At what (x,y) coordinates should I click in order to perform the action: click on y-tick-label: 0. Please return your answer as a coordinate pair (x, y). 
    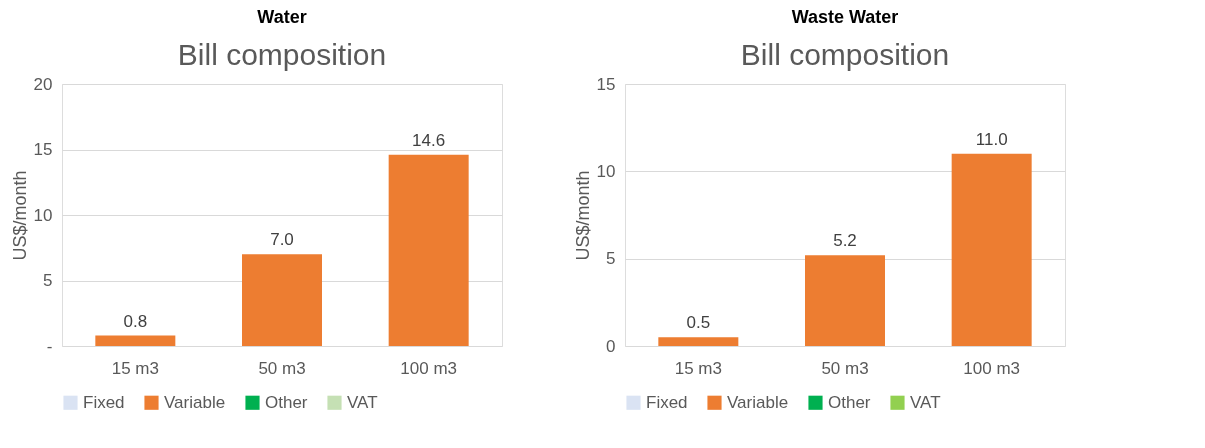
    Looking at the image, I should click on (611, 346).